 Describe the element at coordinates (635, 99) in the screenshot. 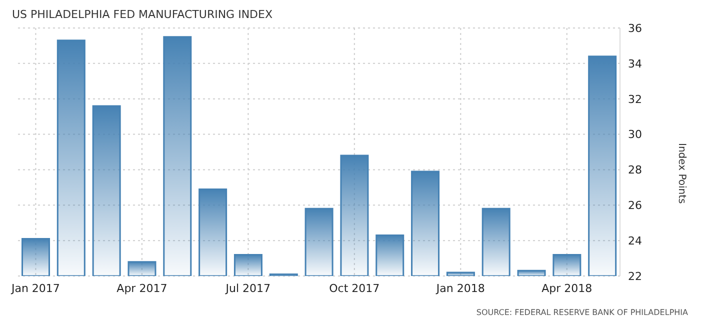

I see `y-tick-label: 32` at that location.